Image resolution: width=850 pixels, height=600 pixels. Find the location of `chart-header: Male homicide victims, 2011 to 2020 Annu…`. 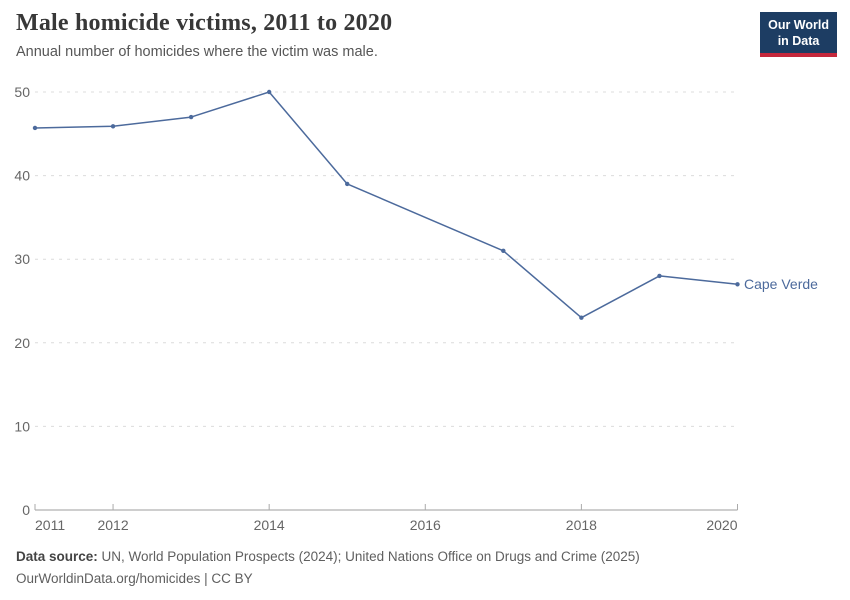

chart-header: Male homicide victims, 2011 to 2020 Annu… is located at coordinates (386, 35).